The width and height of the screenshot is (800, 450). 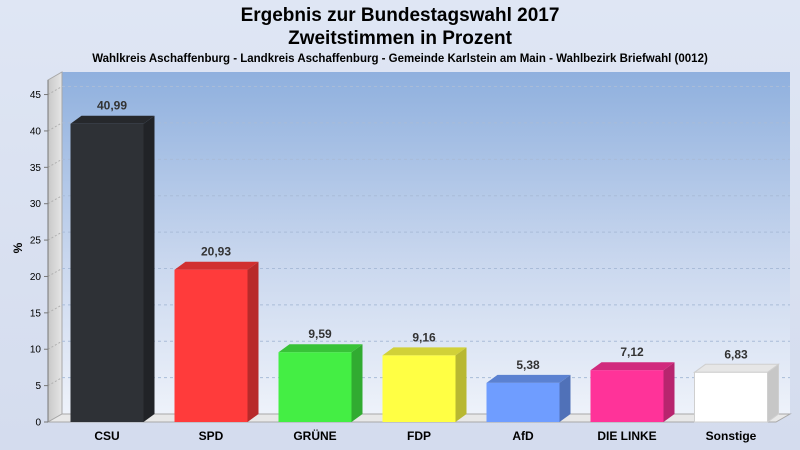 I want to click on bar-fdp: 9,16, so click(x=424, y=376).